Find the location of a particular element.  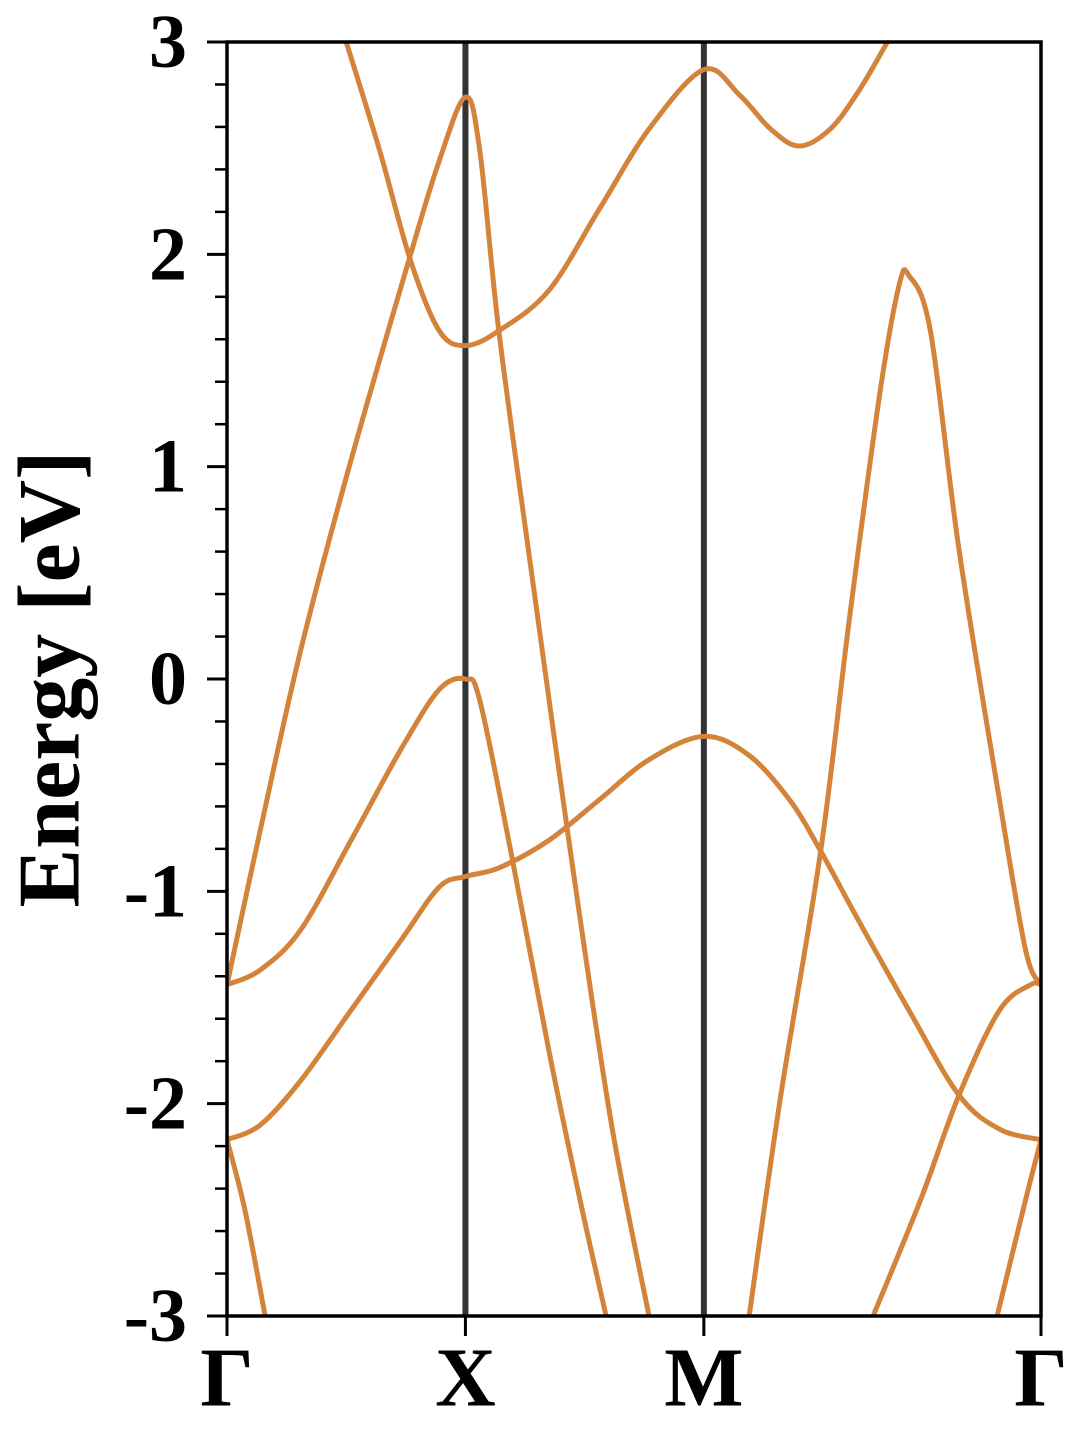

y-tick-label: 1 is located at coordinates (168, 467).